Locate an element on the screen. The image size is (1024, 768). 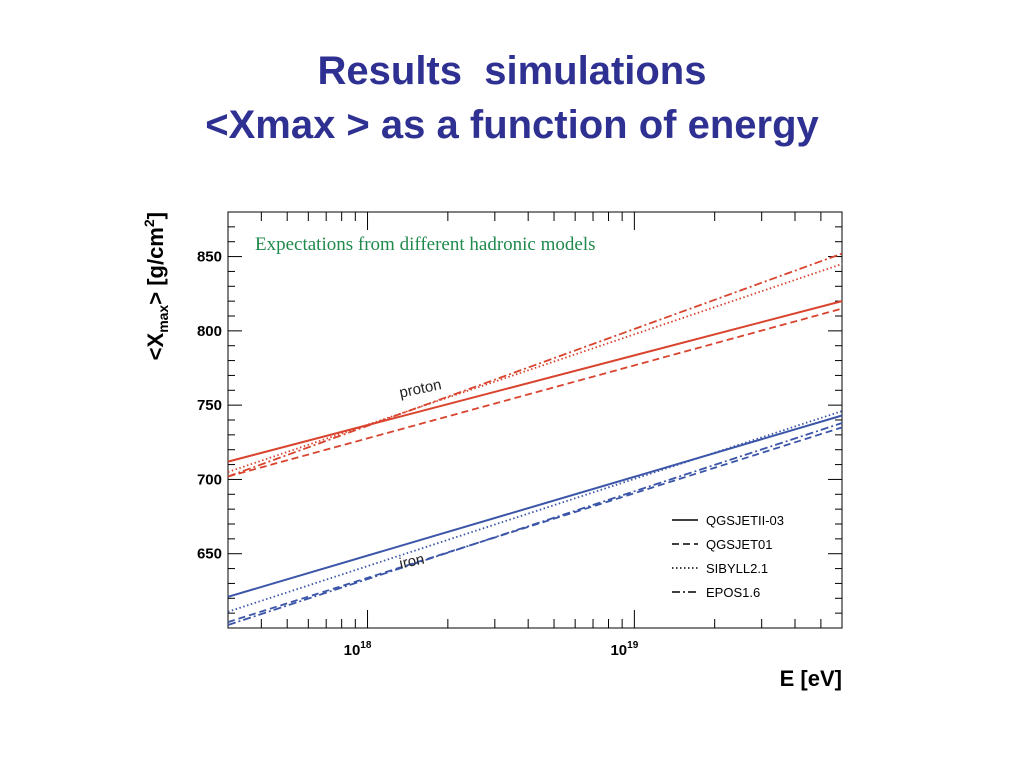
y-axis-title-sub: max is located at coordinates (163, 319).